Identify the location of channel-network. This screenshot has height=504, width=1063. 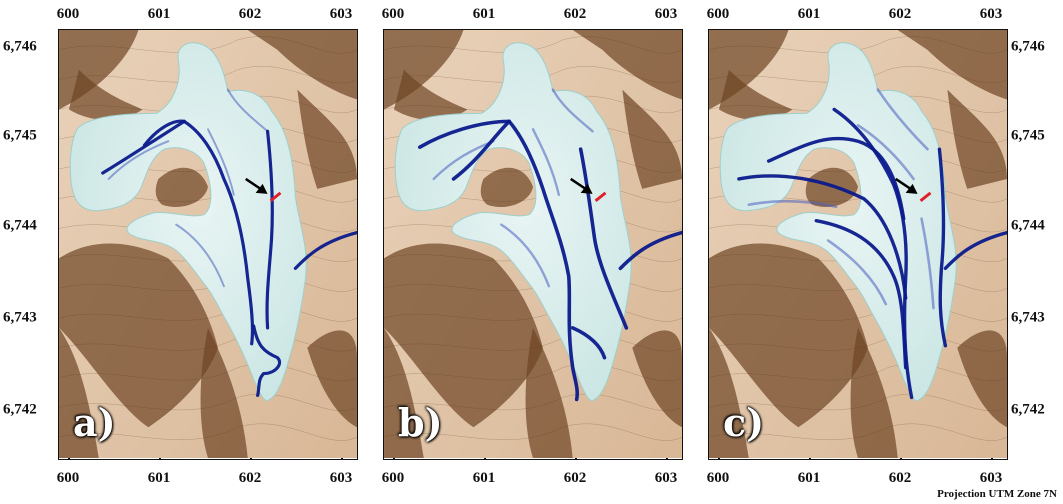
(229, 243).